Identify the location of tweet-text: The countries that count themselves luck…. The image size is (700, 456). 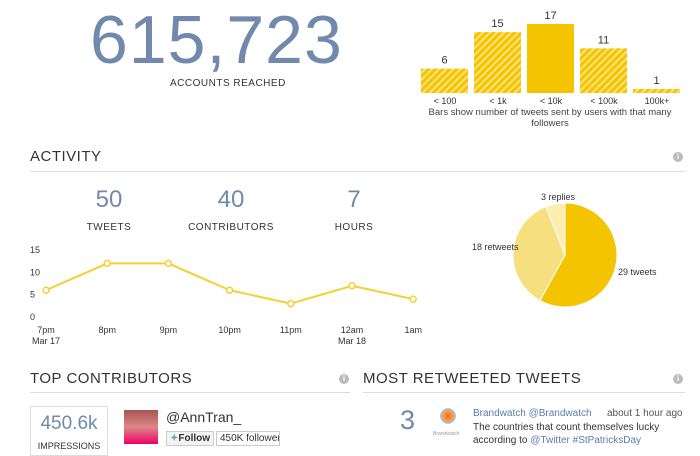
(566, 427).